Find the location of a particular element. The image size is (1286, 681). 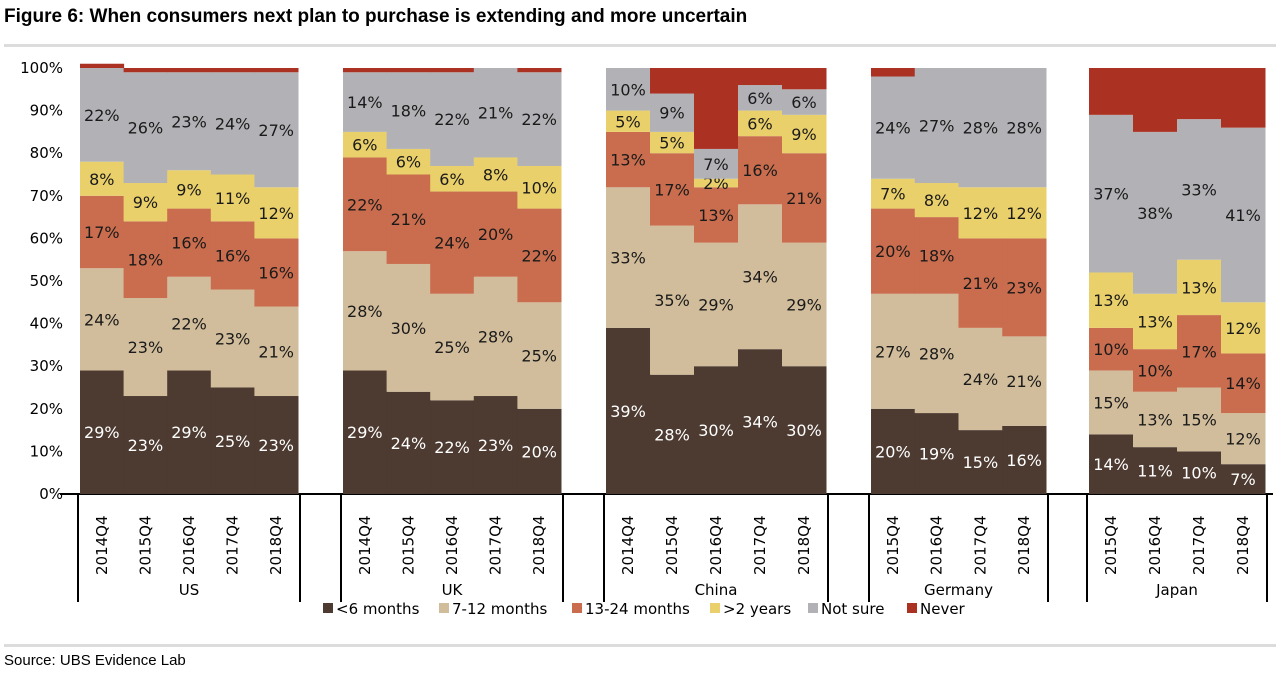

bar-segment-germany-2018Q4-6-months is located at coordinates (1024, 459).